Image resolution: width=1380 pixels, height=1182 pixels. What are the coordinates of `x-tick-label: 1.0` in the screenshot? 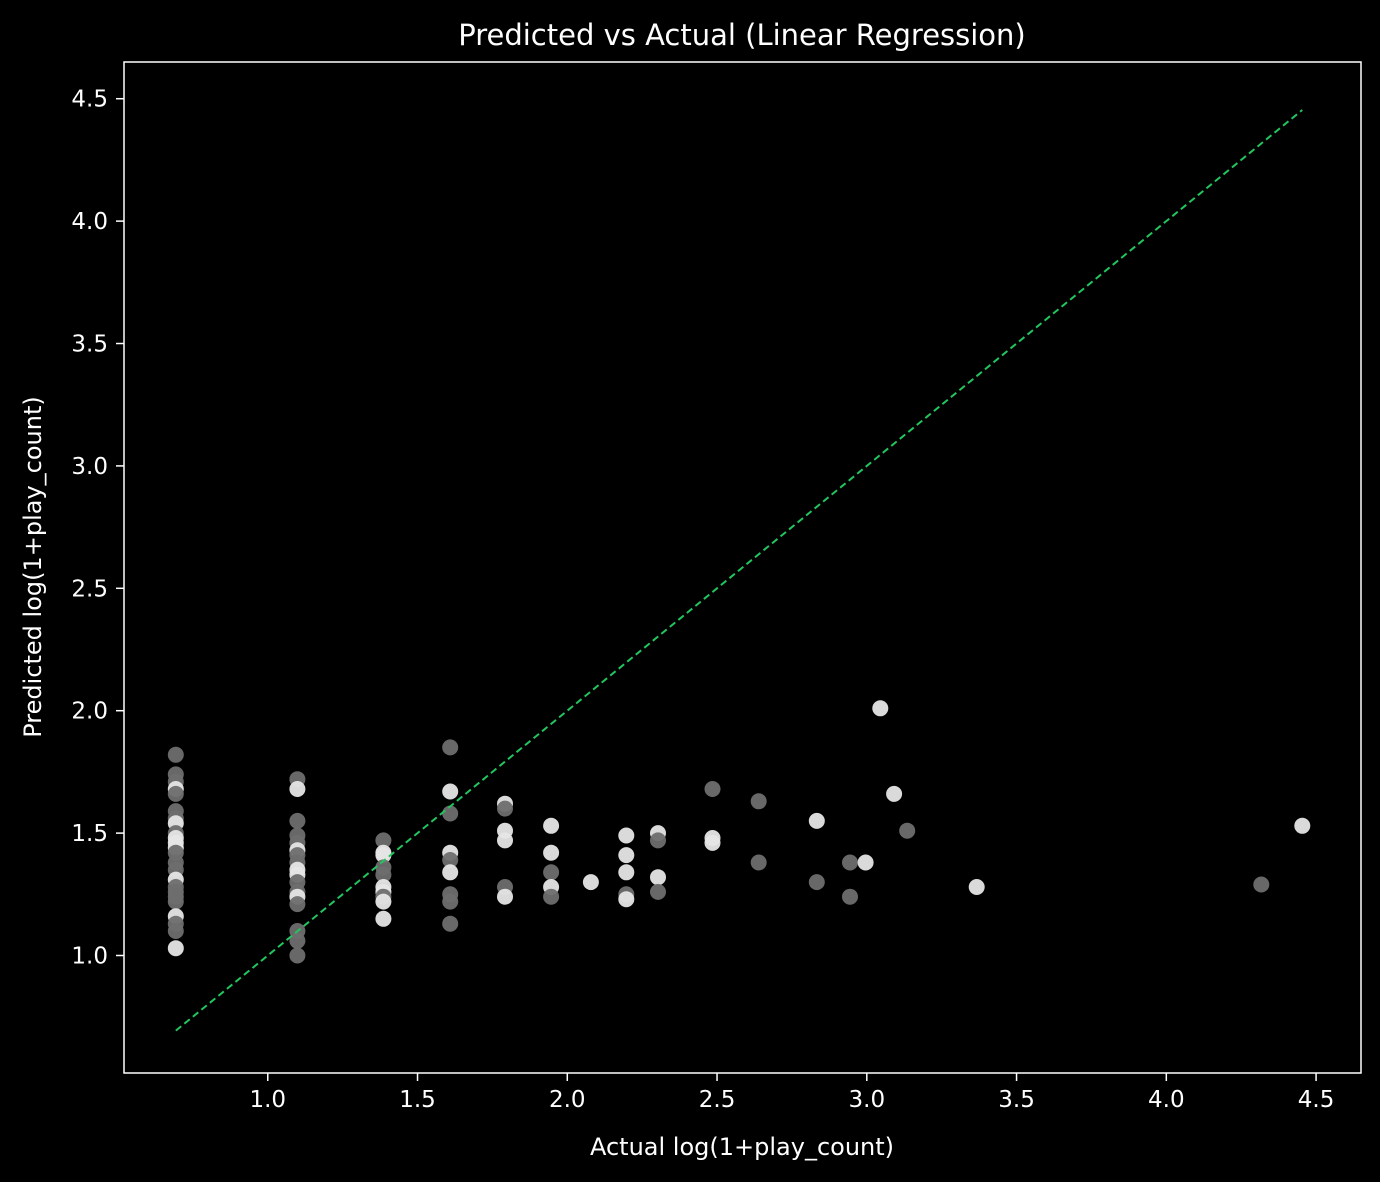 It's located at (267, 1100).